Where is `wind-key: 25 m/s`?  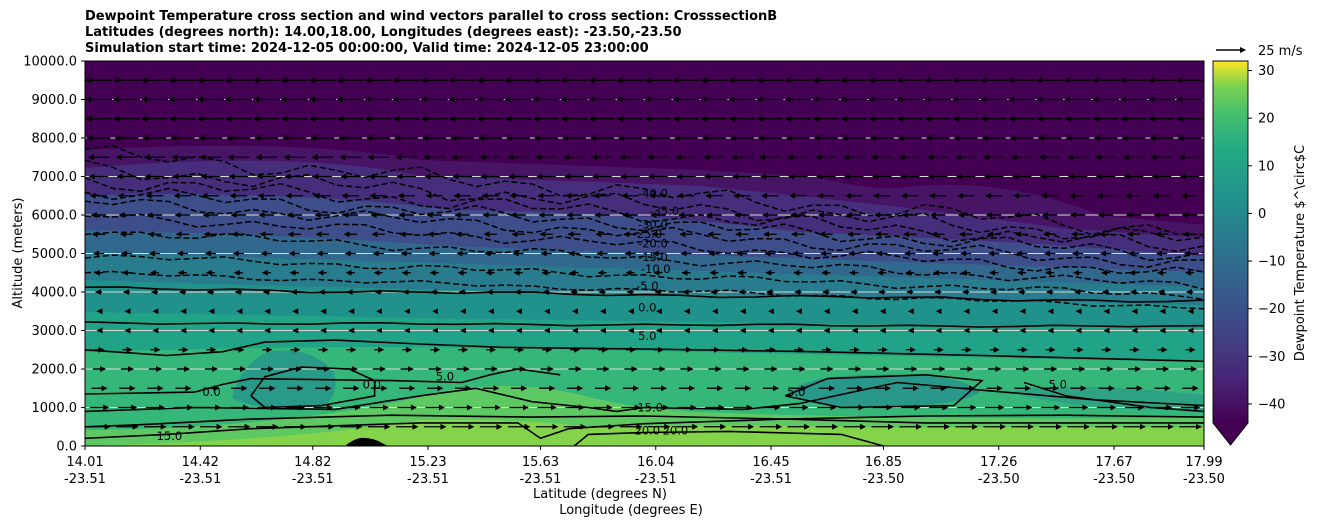 wind-key: 25 m/s is located at coordinates (1259, 51).